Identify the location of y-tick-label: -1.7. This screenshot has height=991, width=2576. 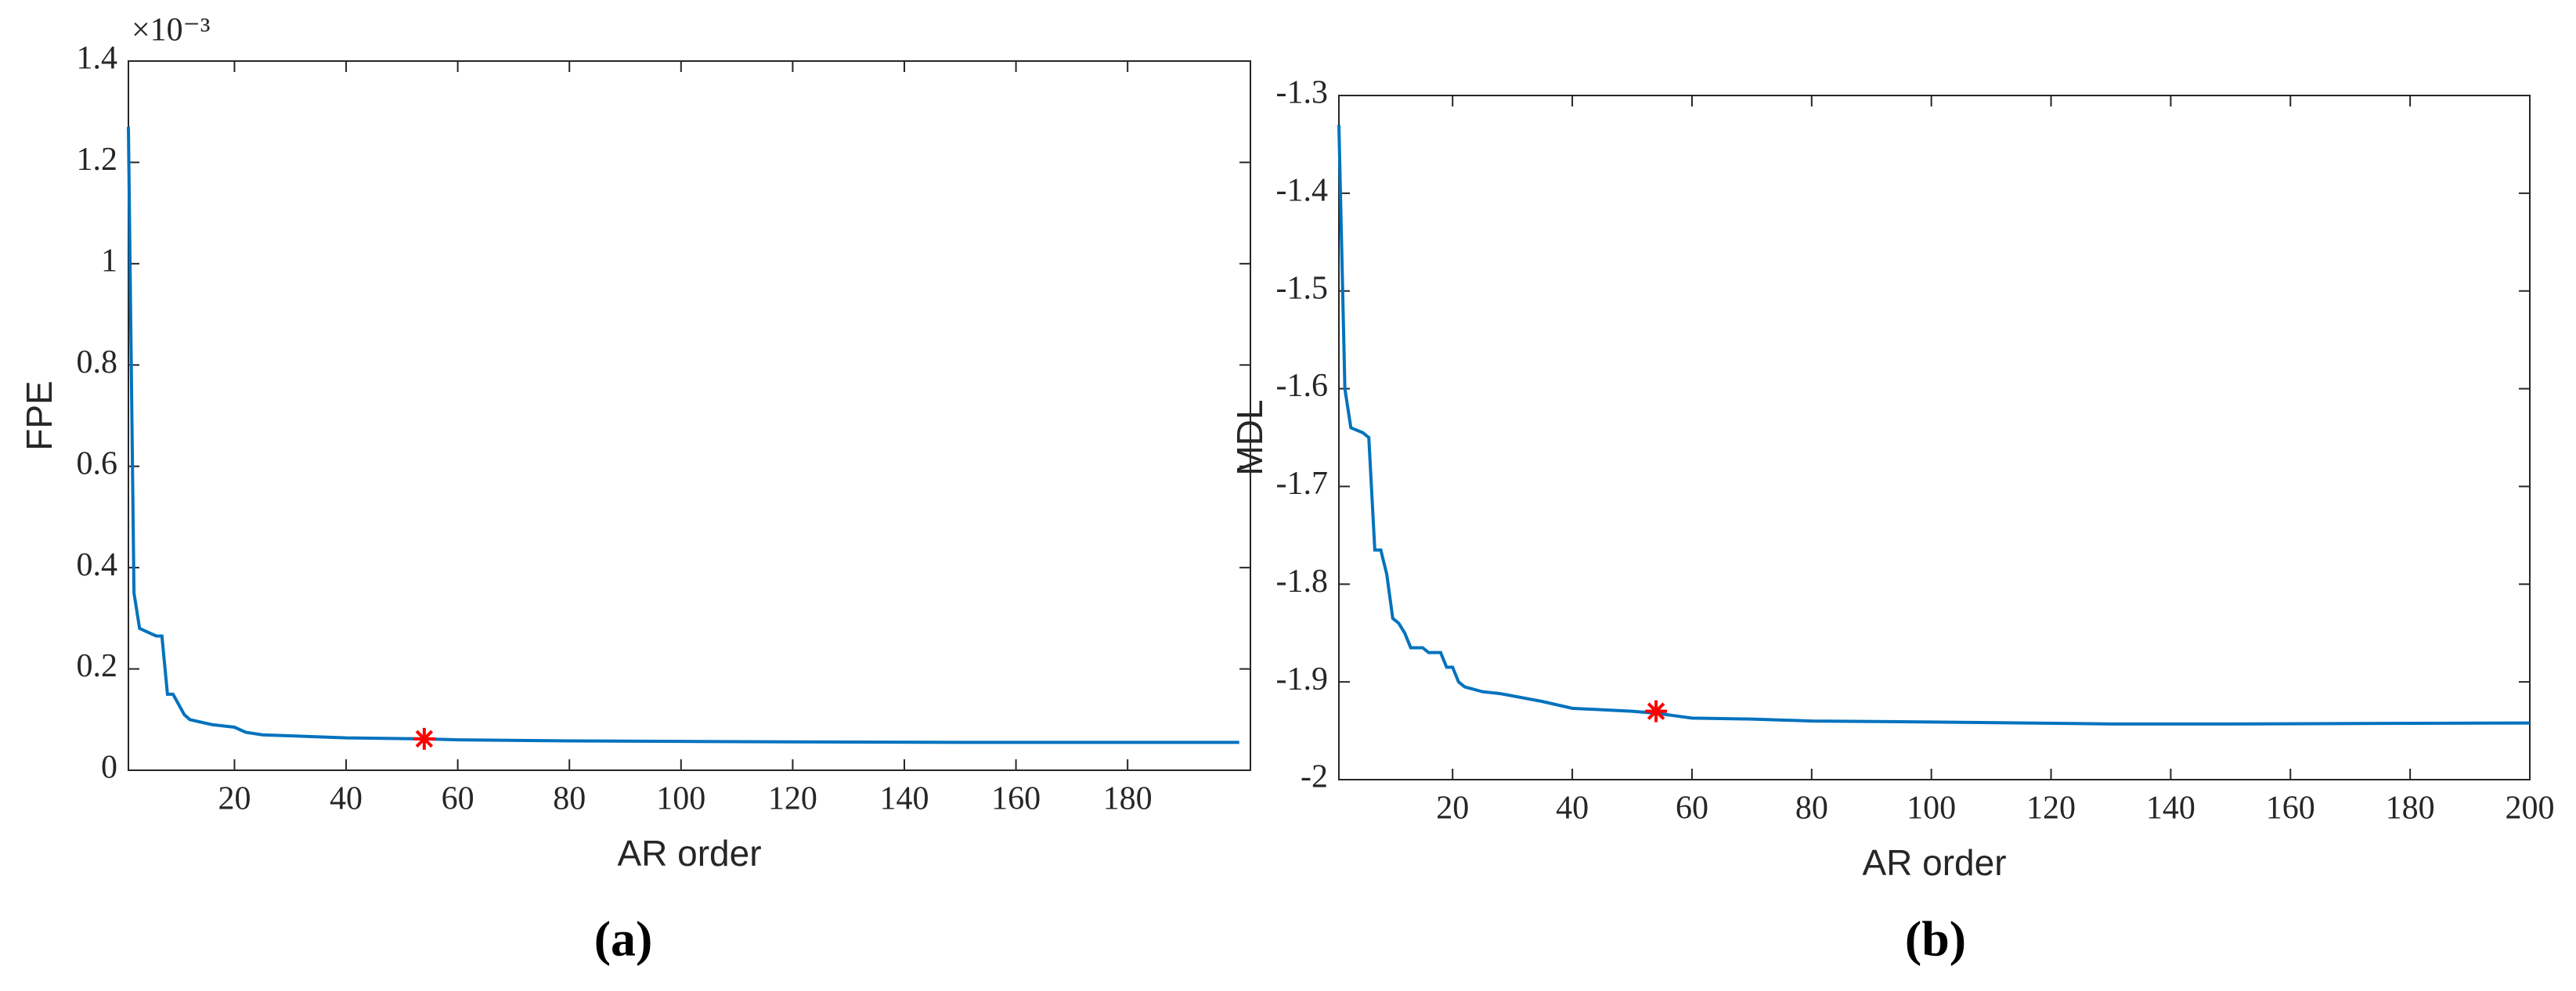
(1302, 484).